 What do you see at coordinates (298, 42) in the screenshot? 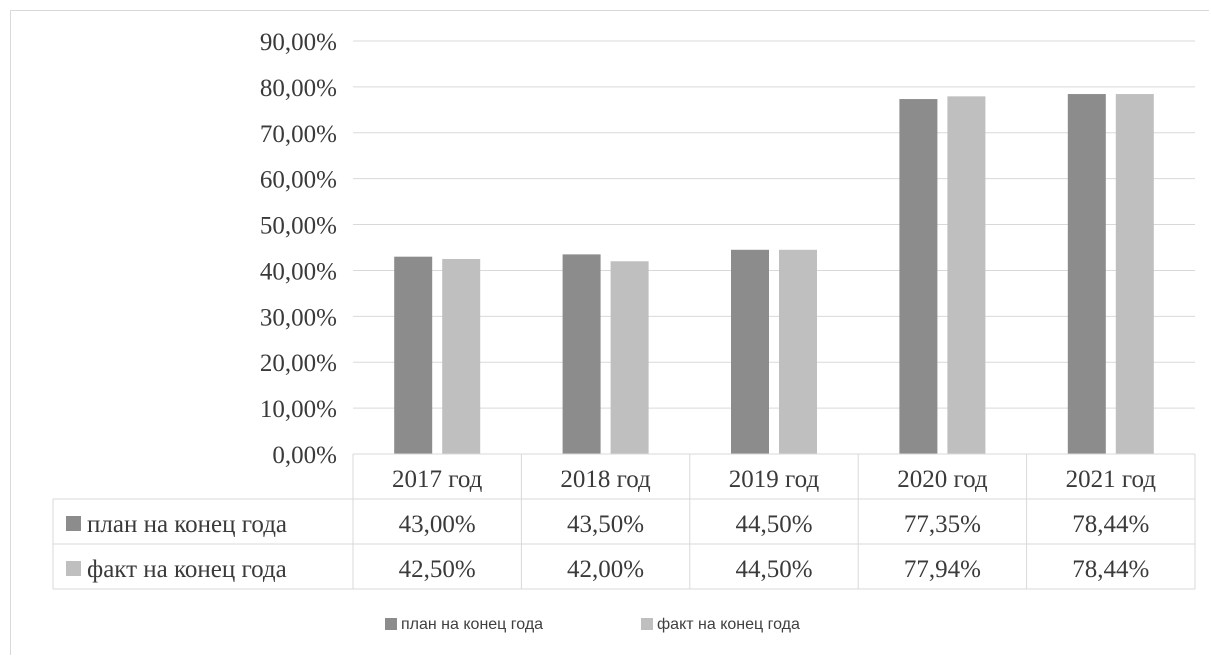
I see `y-tick-label: 90,00%` at bounding box center [298, 42].